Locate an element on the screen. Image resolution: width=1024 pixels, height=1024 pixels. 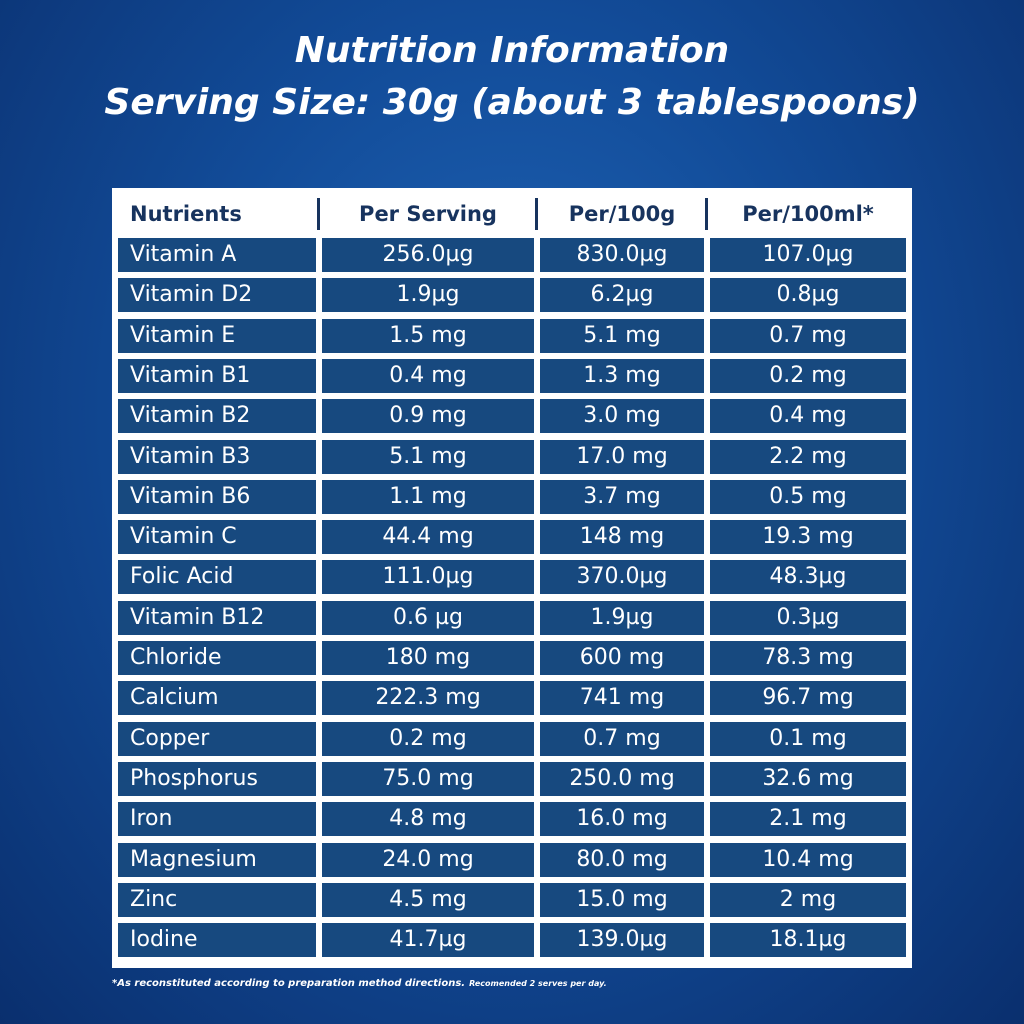
value-cell: 0.9 mg is located at coordinates (428, 416).